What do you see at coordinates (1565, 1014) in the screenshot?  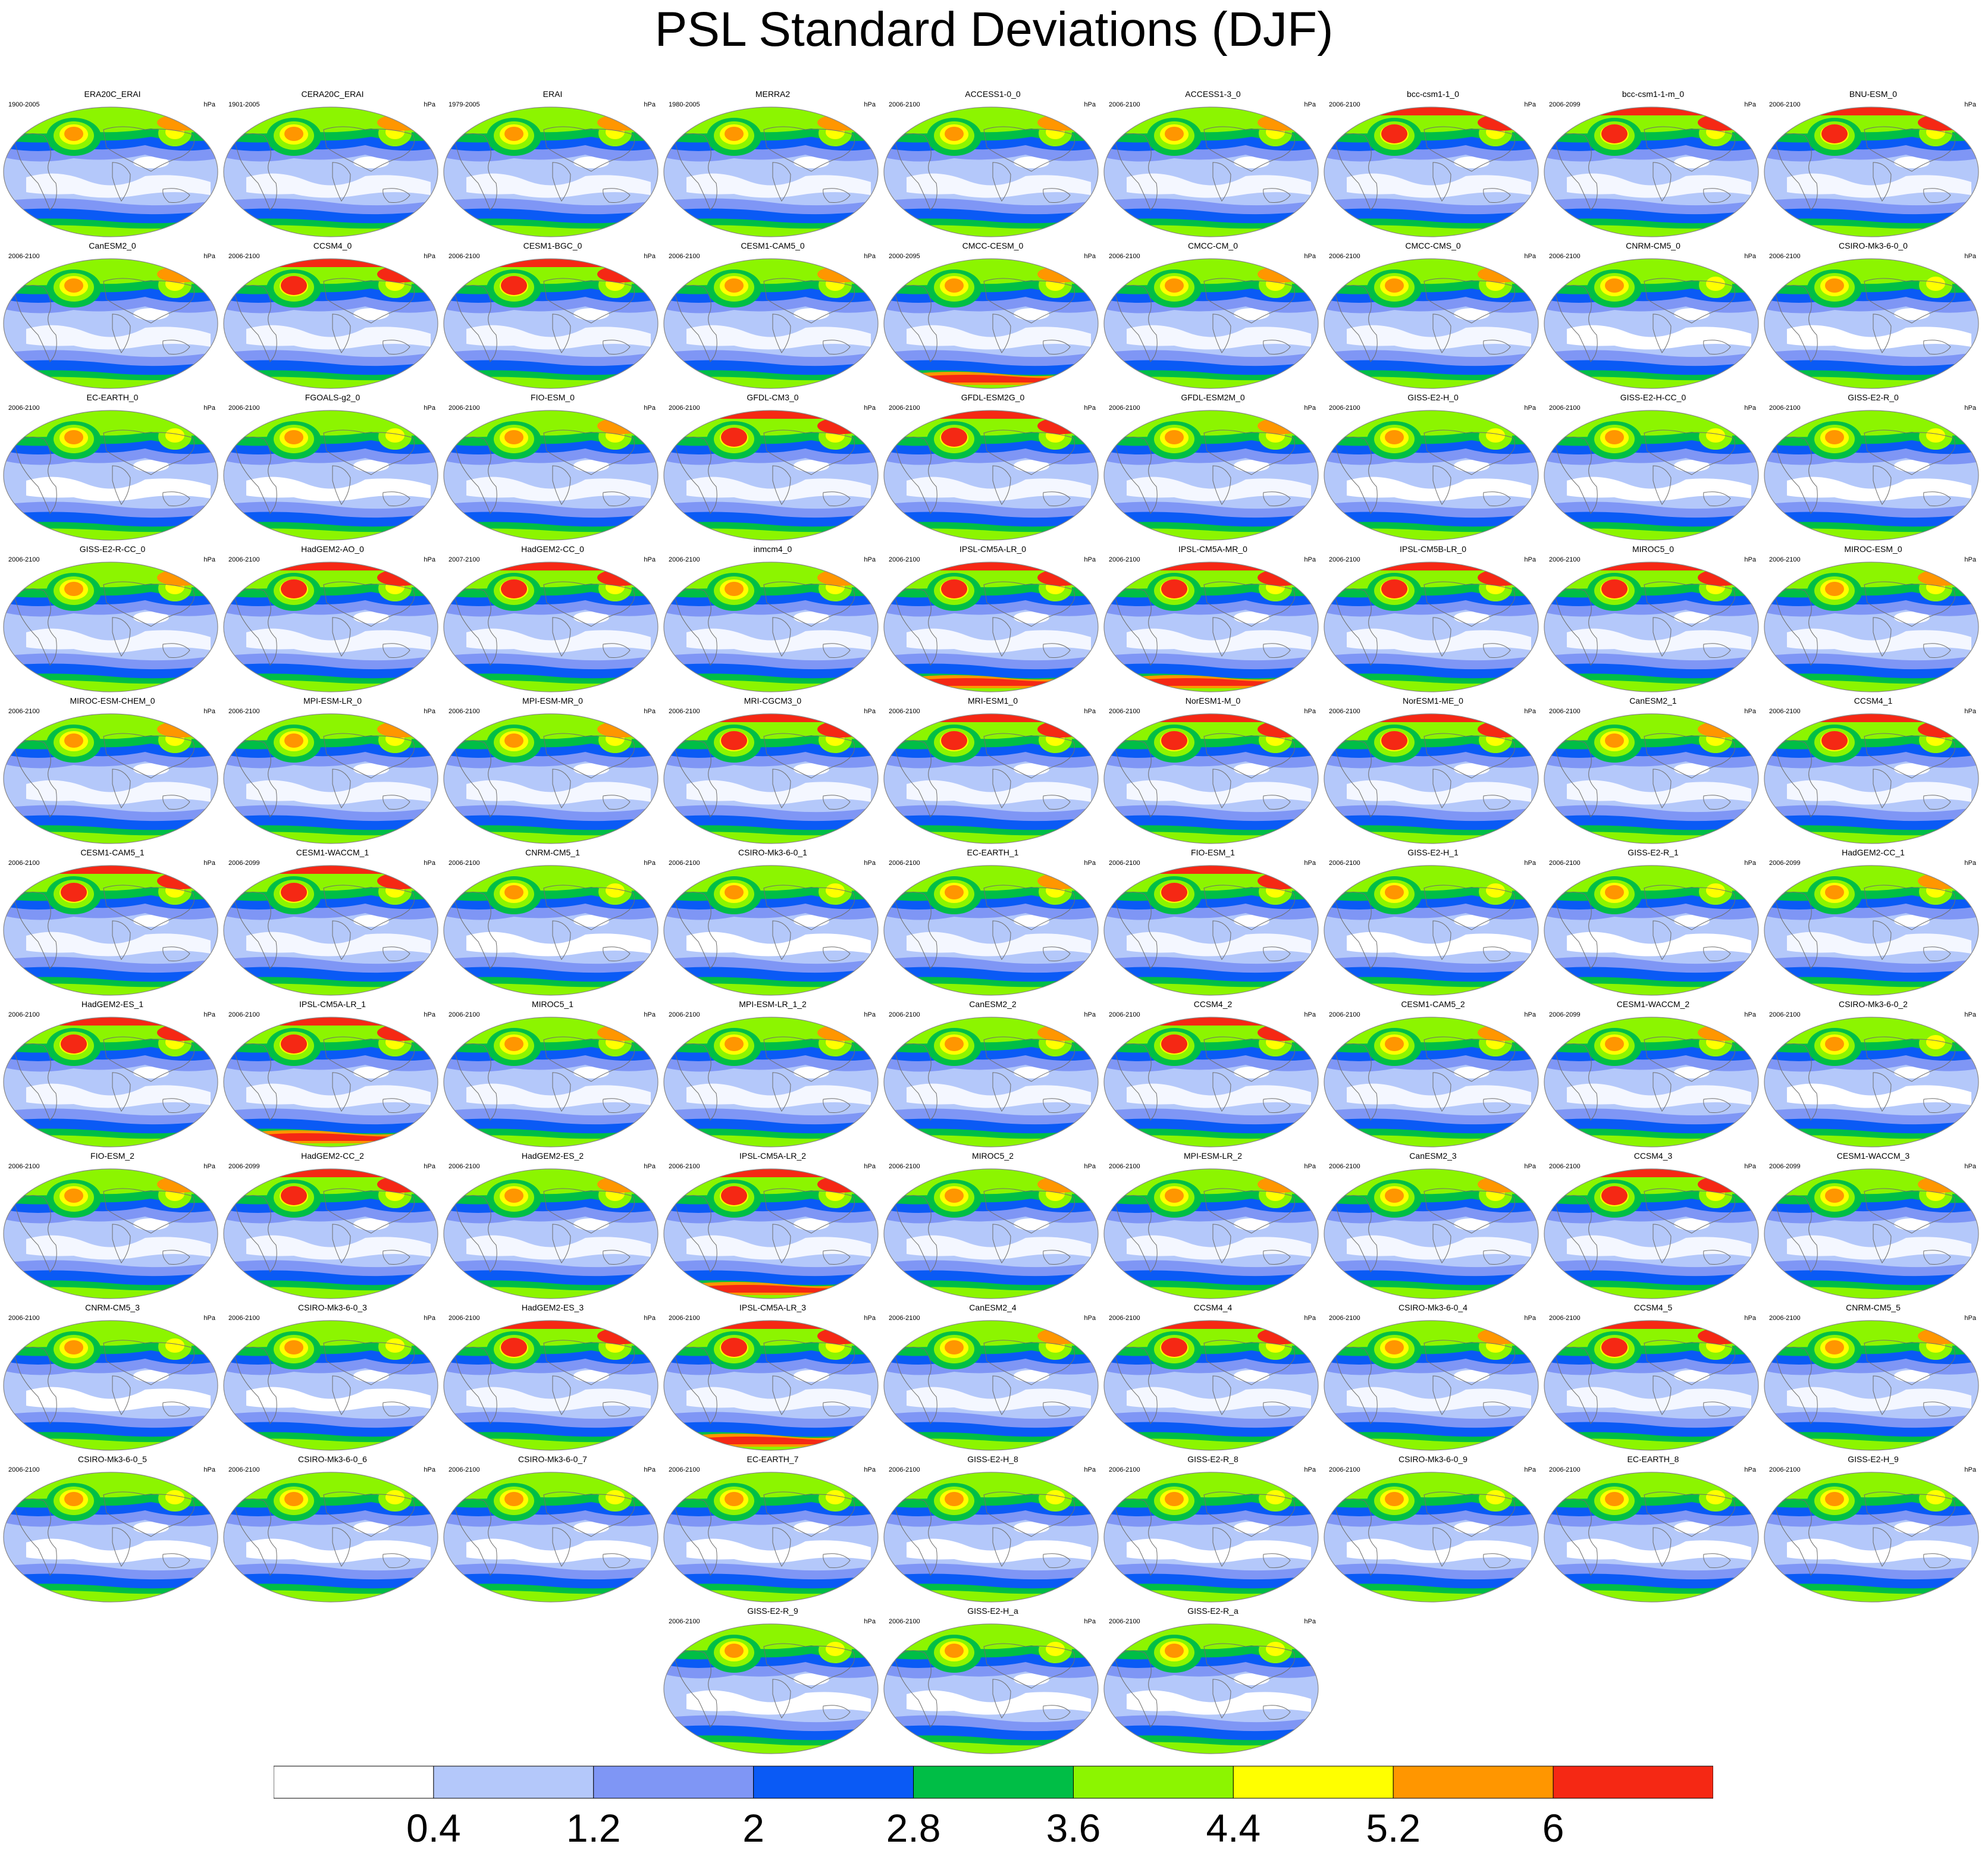 I see `panel-period: 2006-2099` at bounding box center [1565, 1014].